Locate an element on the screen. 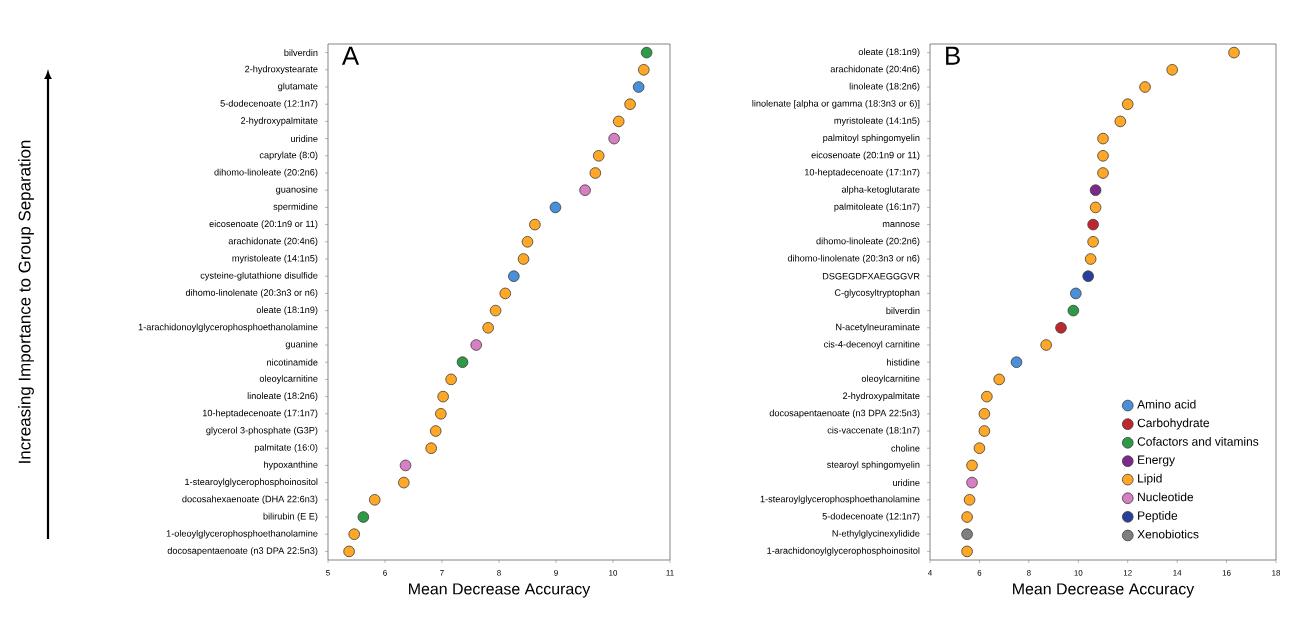 This screenshot has width=1314, height=628. y-axis-title: Increasing Importance to Group Separation is located at coordinates (26, 301).